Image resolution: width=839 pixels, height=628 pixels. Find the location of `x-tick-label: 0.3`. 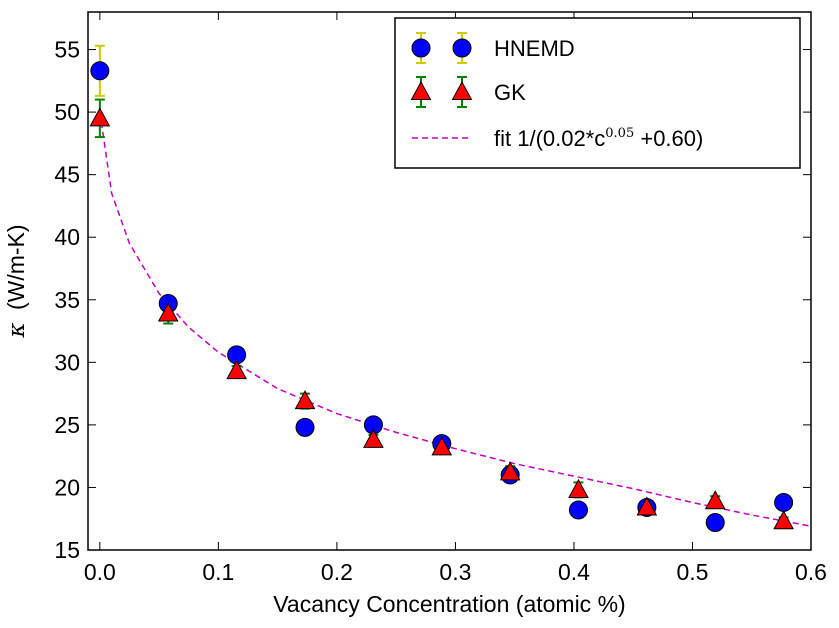

x-tick-label: 0.3 is located at coordinates (455, 572).